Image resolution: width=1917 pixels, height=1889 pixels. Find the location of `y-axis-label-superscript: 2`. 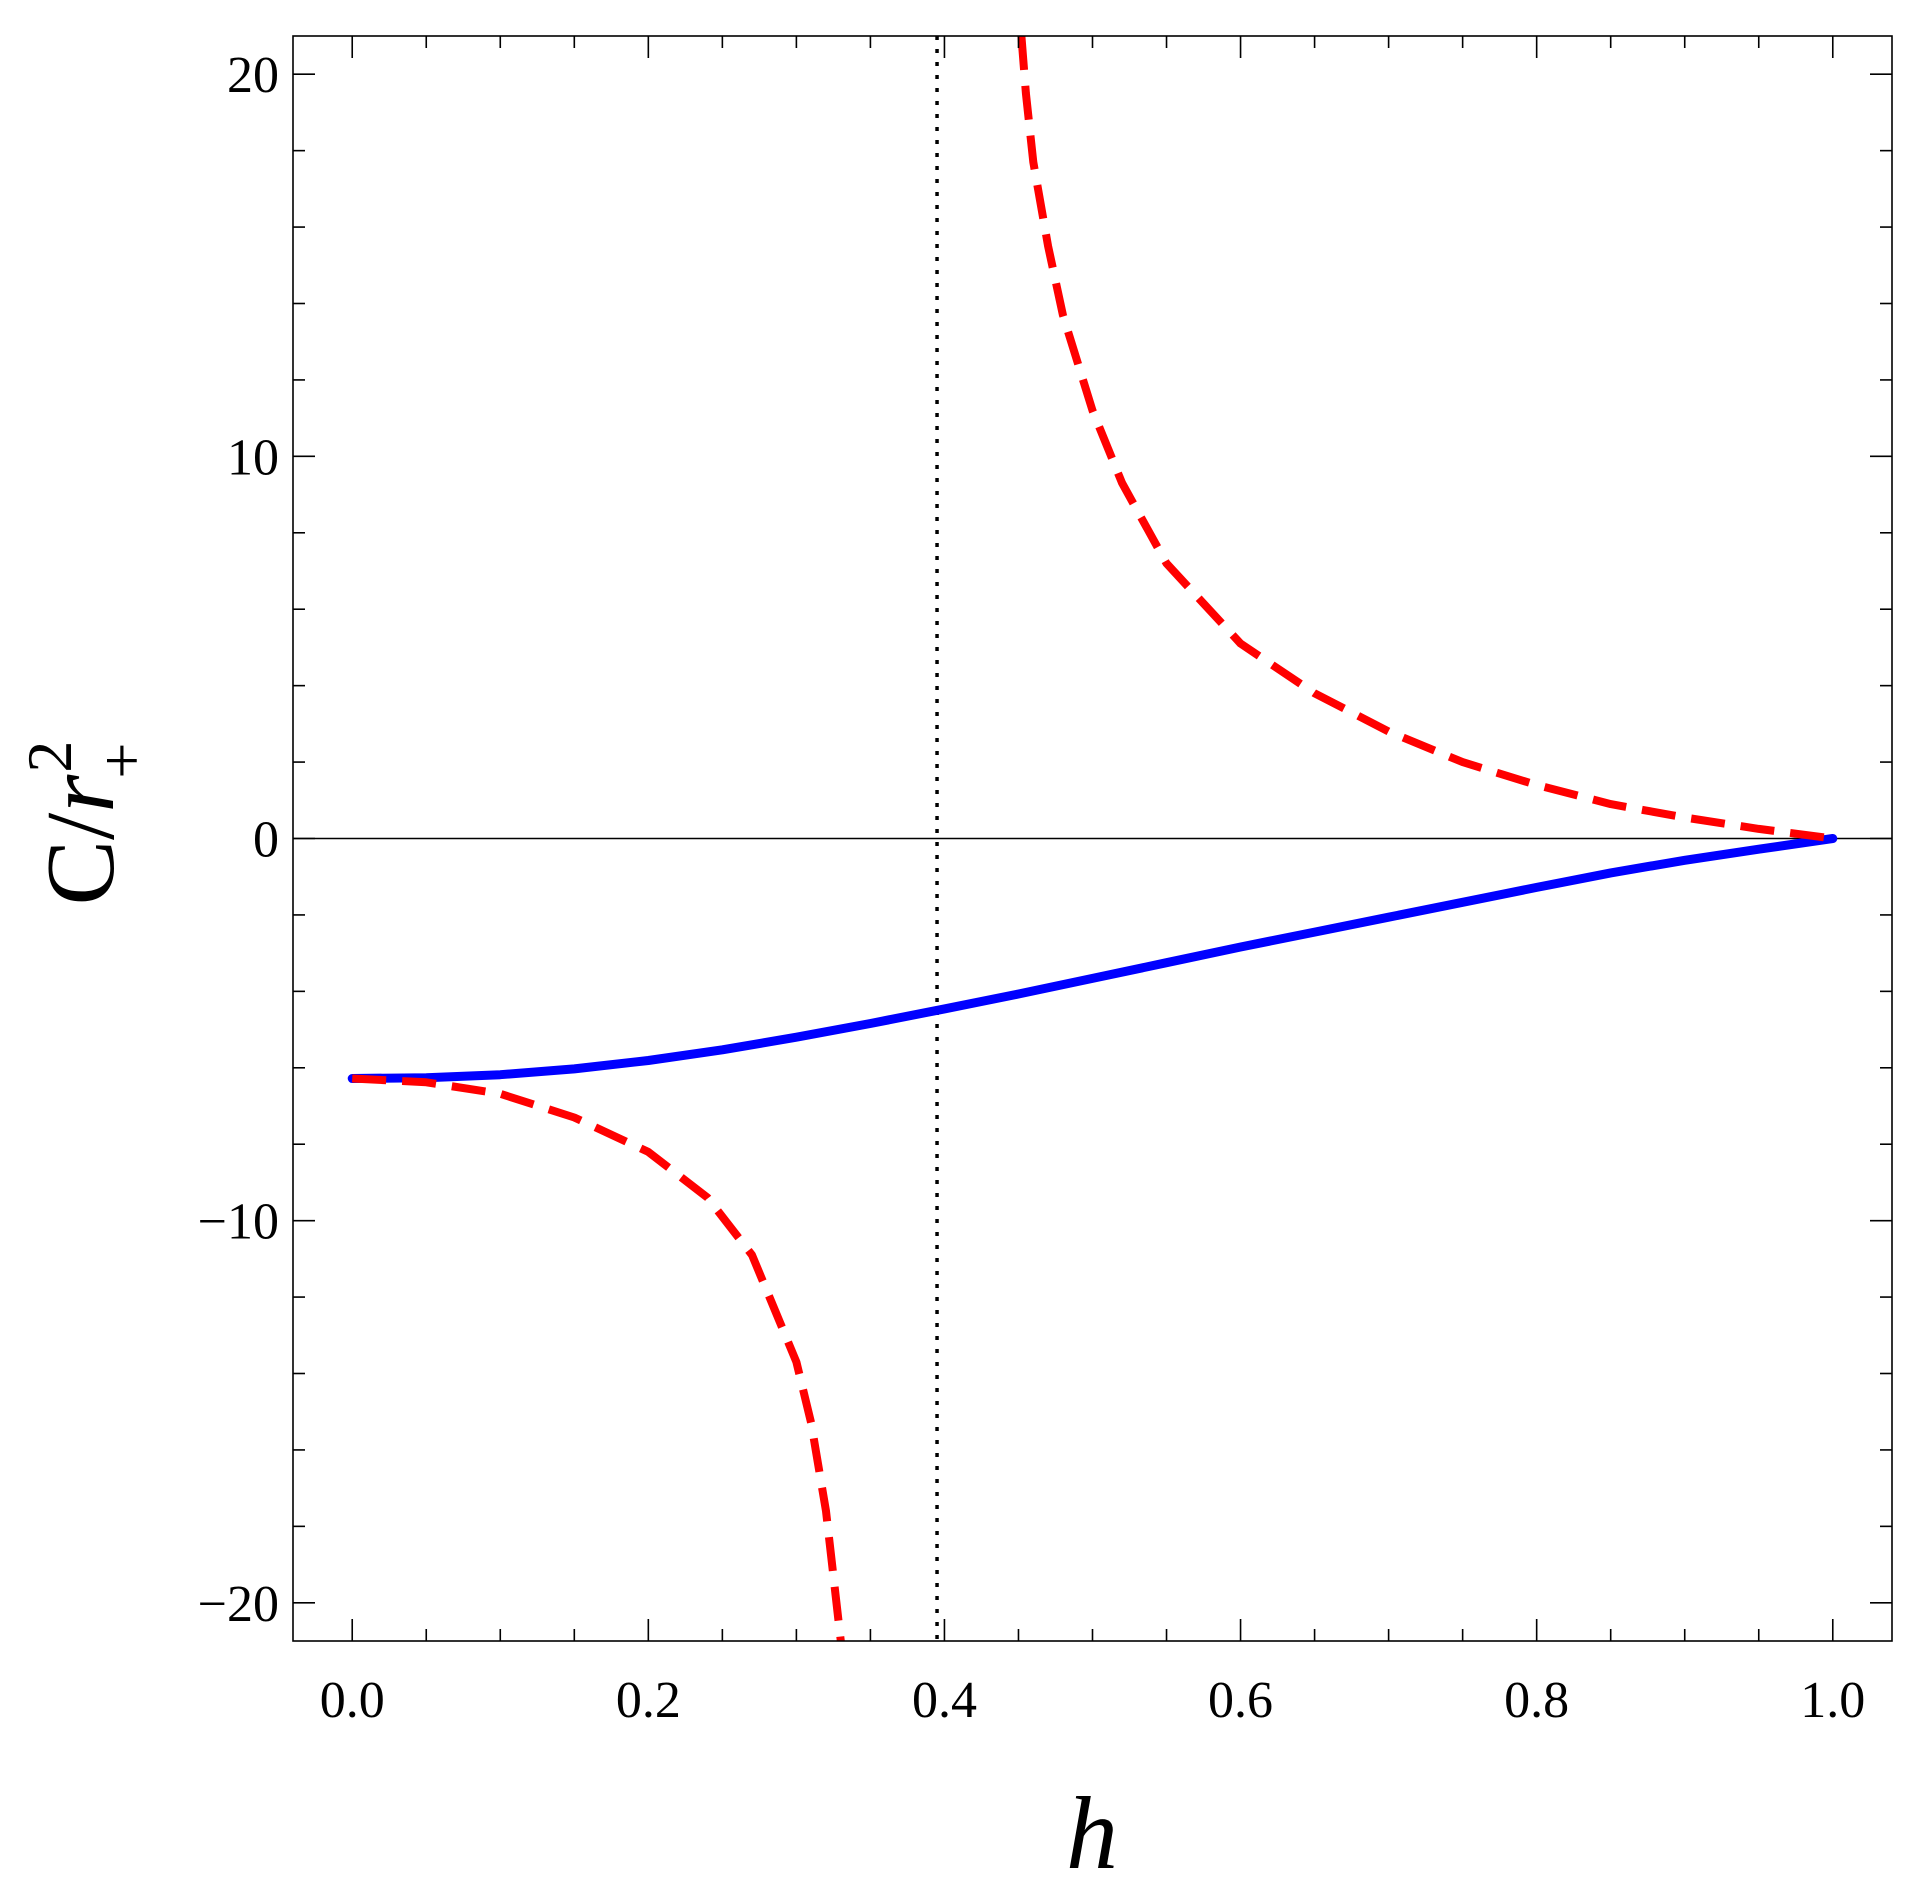

y-axis-label-superscript: 2 is located at coordinates (49, 757).